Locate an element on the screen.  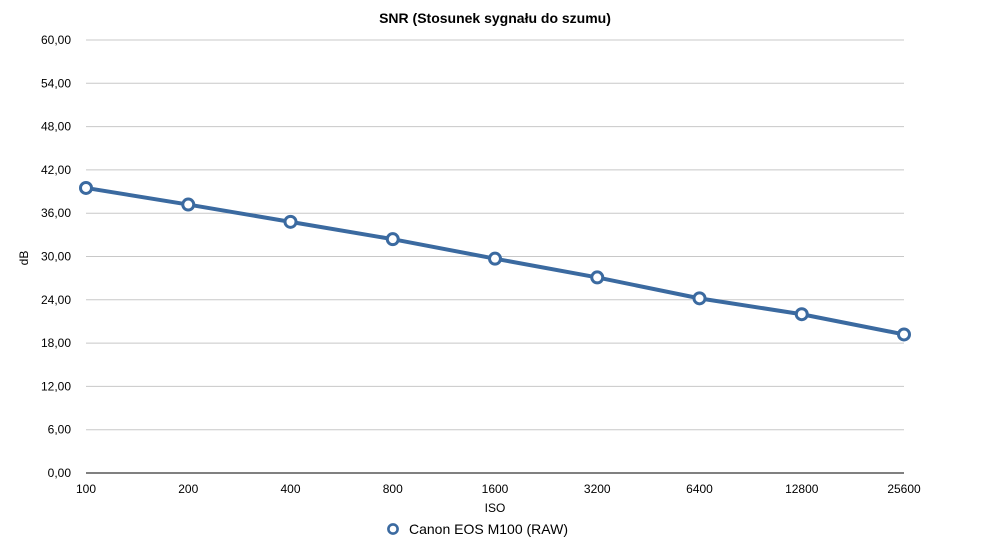
legend: Canon EOS M100 (RAW) is located at coordinates (477, 529).